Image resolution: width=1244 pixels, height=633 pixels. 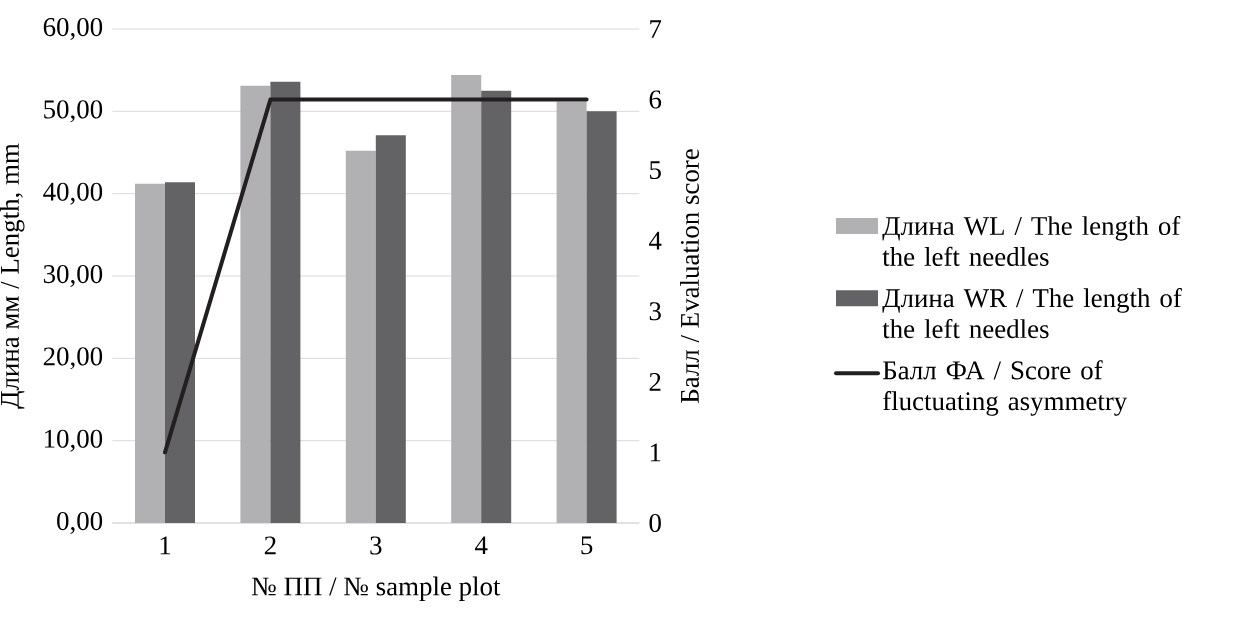 I want to click on y-tick-label: 50,00, so click(x=73, y=111).